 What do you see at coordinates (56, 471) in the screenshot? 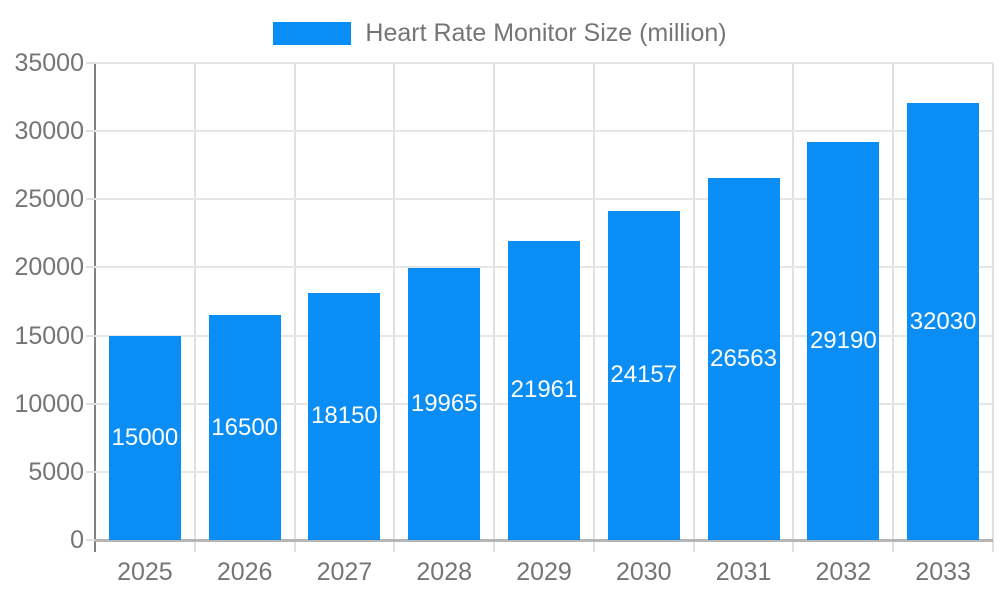
I see `y-axis-tick-label: 5000` at bounding box center [56, 471].